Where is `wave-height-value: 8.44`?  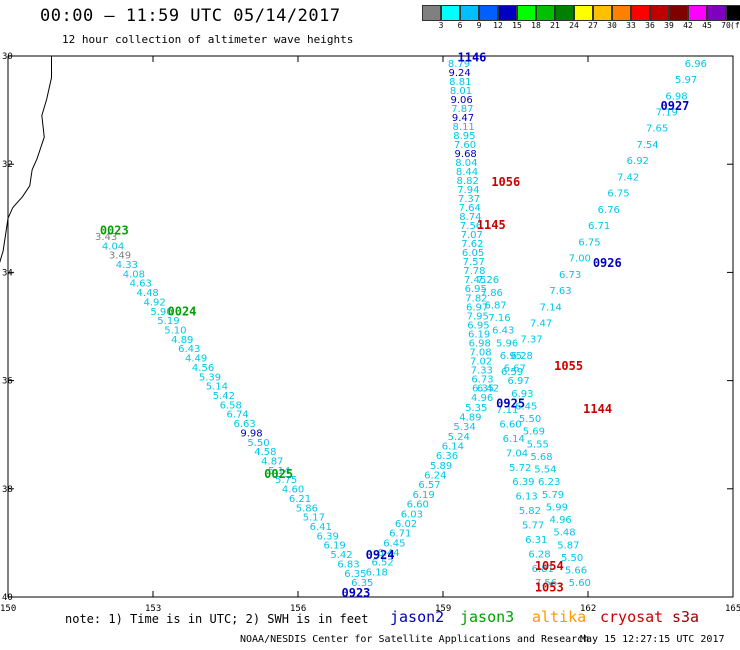
wave-height-value: 8.44 is located at coordinates (467, 172).